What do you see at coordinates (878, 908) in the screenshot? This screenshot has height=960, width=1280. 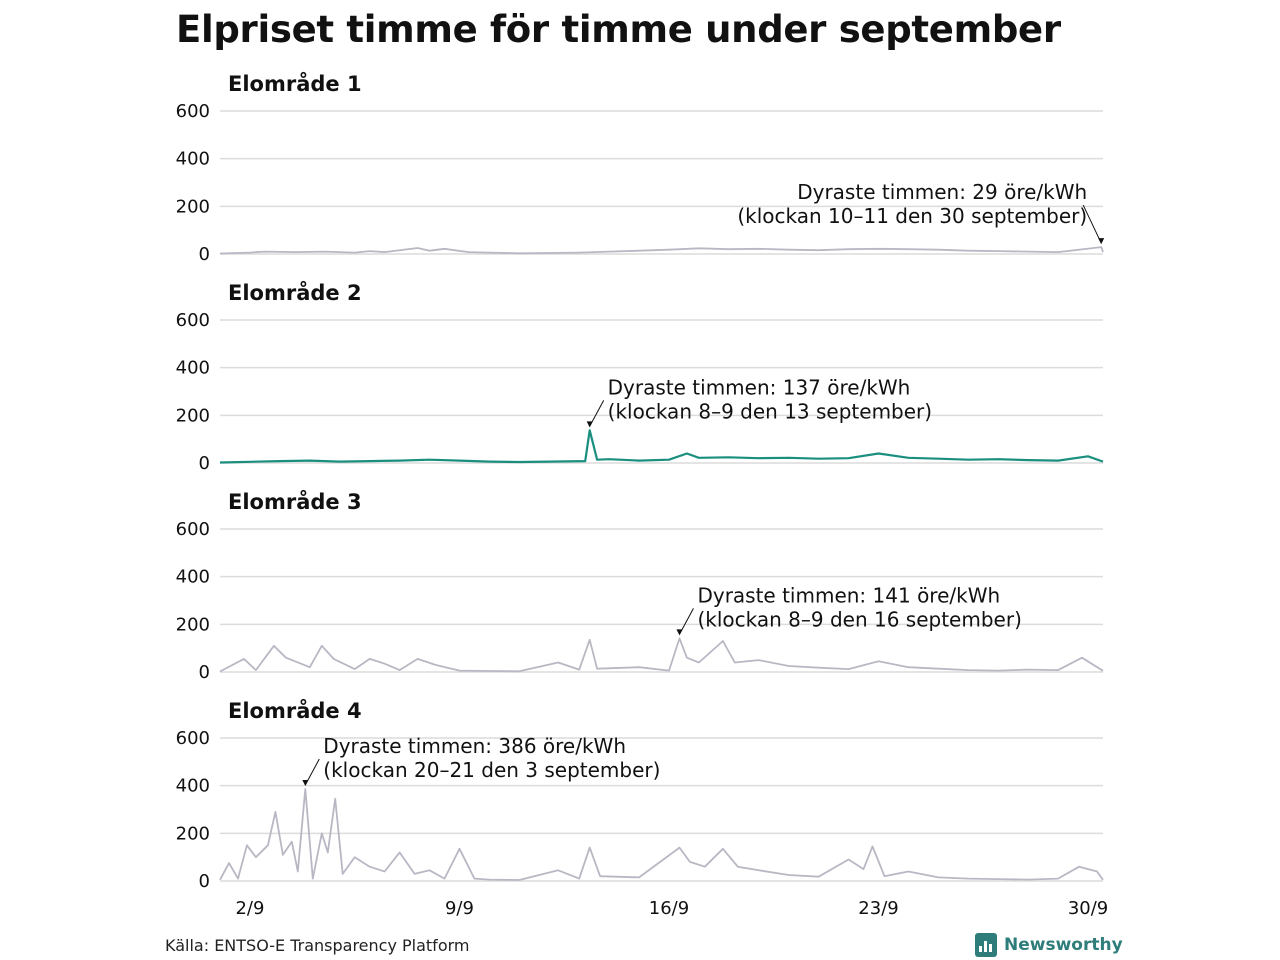 I see `x-tick-label: 23/9` at bounding box center [878, 908].